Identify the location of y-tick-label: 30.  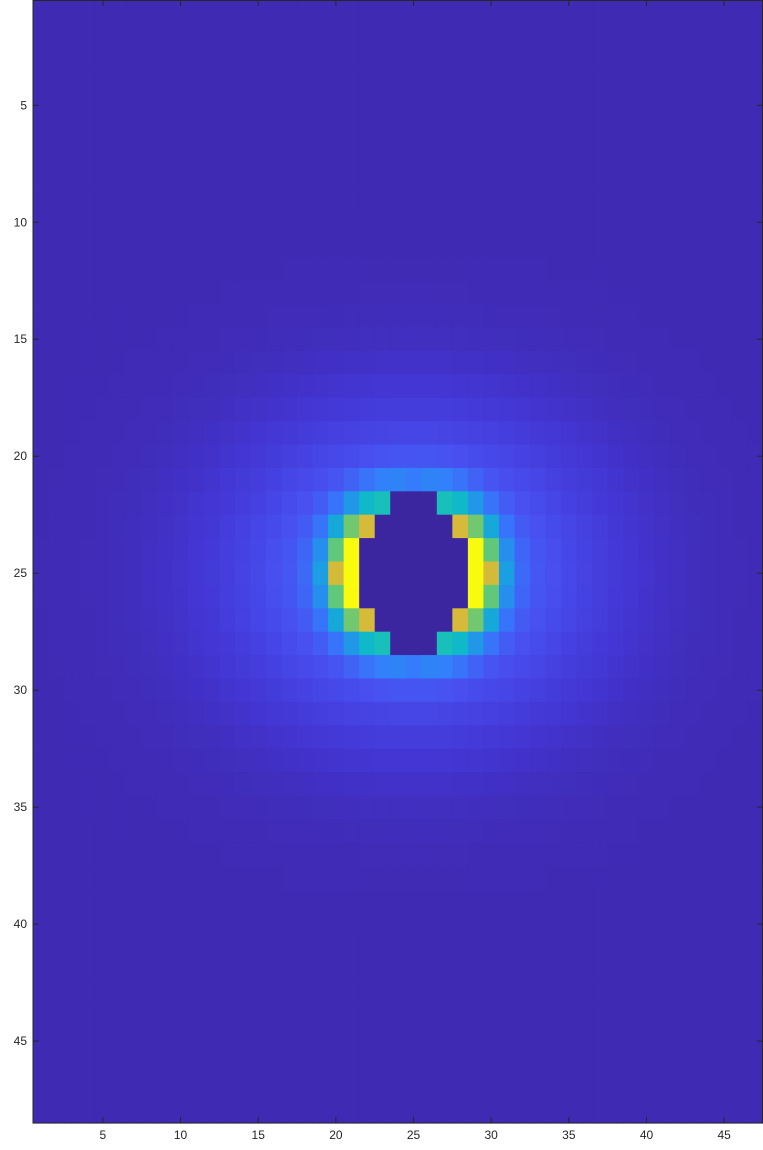
(21, 690).